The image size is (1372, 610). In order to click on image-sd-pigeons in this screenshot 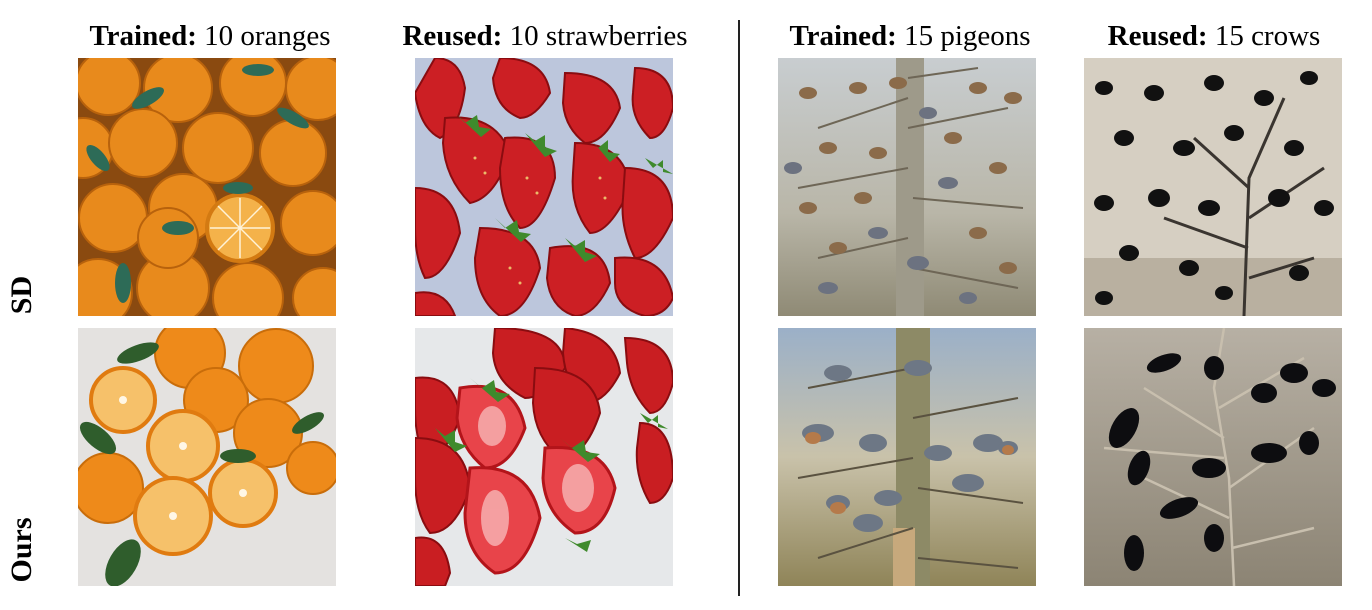, I will do `click(907, 187)`.